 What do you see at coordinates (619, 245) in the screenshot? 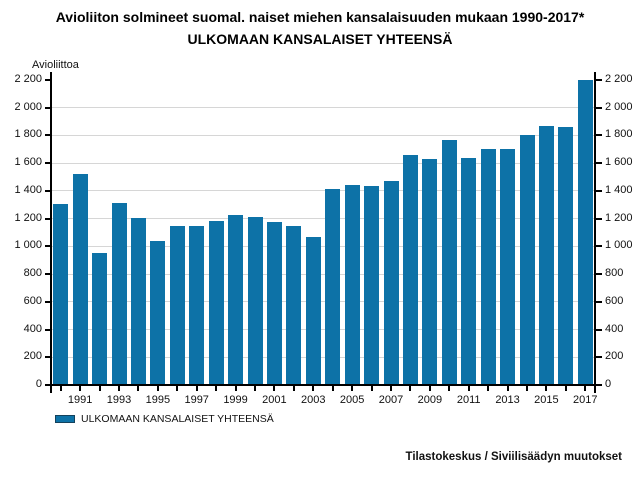
I see `y-axis-label-right: 1 000` at bounding box center [619, 245].